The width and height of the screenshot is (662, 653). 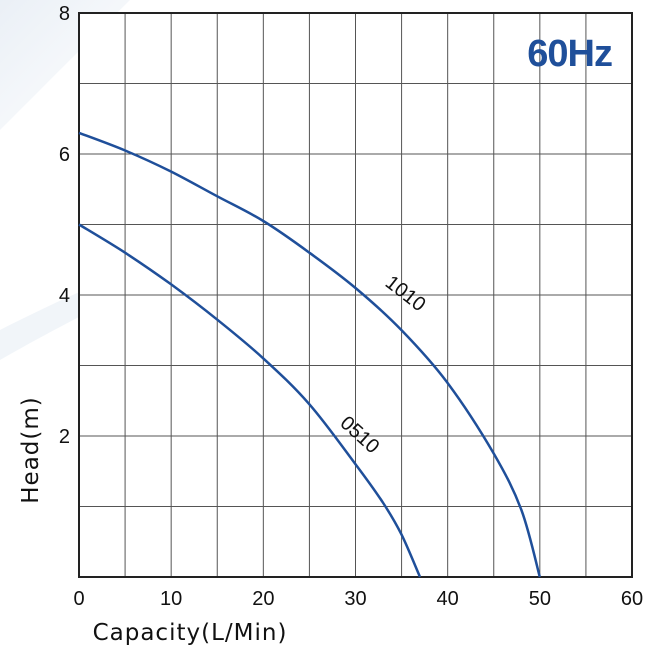 What do you see at coordinates (171, 599) in the screenshot?
I see `x-tick-label: 10` at bounding box center [171, 599].